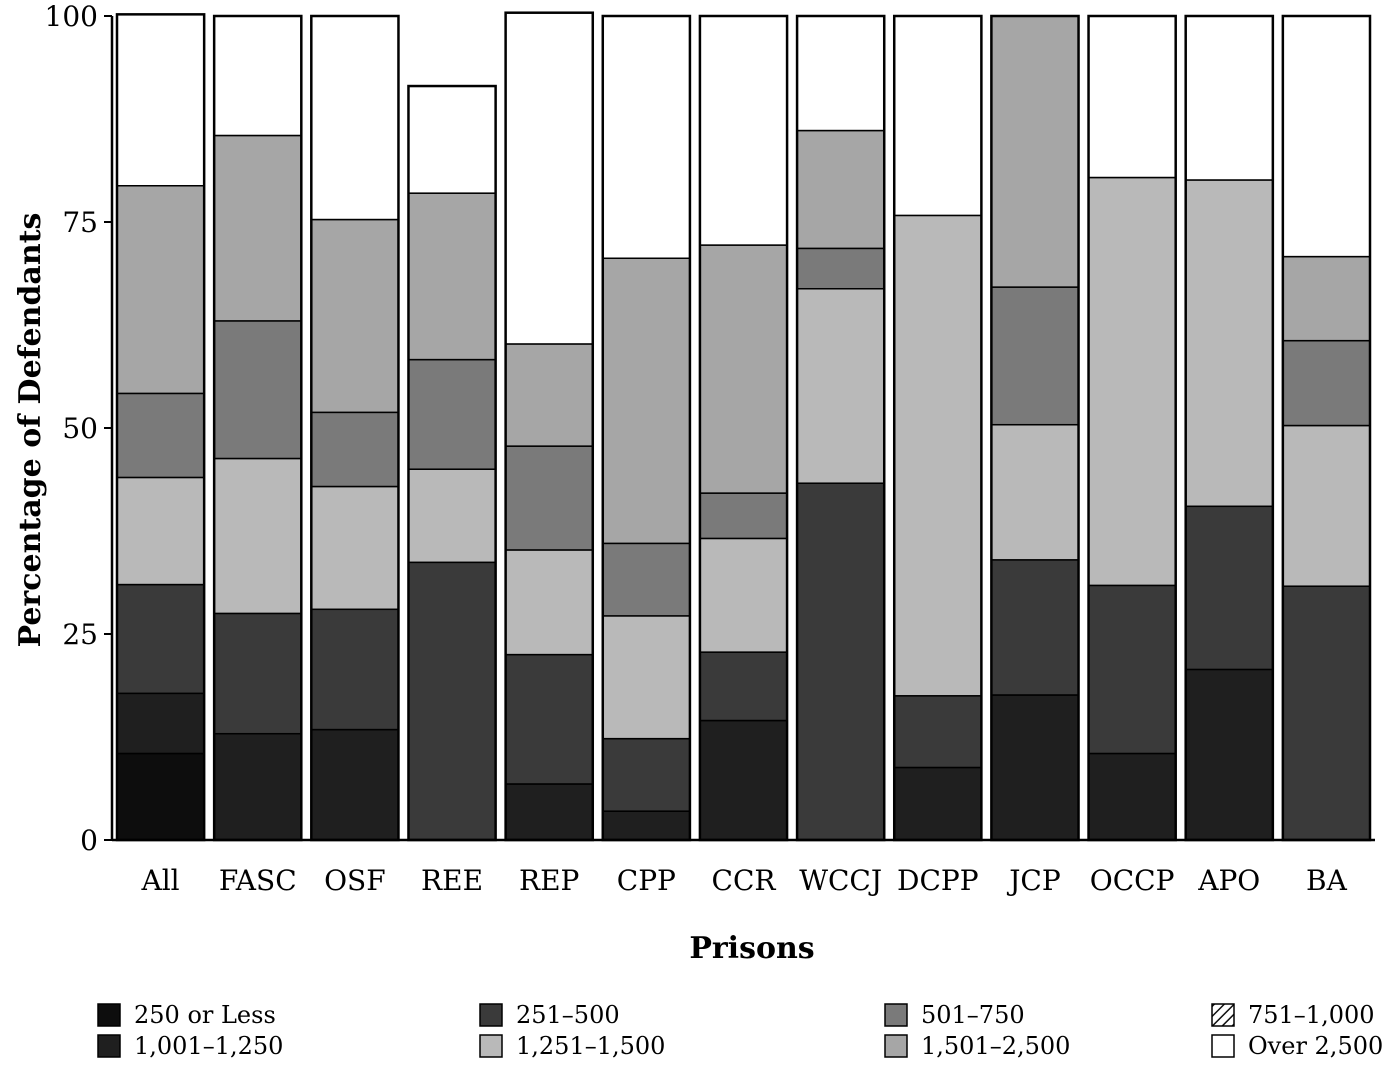 This screenshot has height=1072, width=1392. I want to click on x-tick-label: FASC, so click(258, 880).